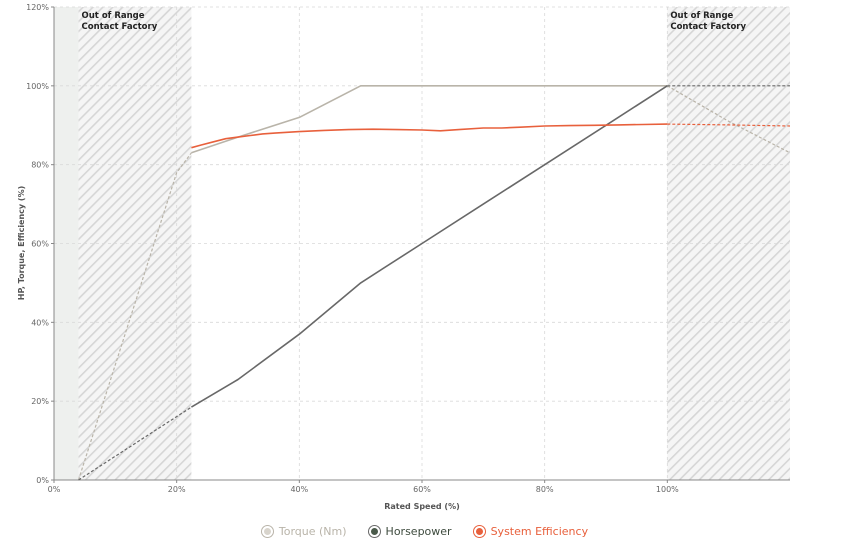  What do you see at coordinates (37, 7) in the screenshot?
I see `y-tick-label: 120%` at bounding box center [37, 7].